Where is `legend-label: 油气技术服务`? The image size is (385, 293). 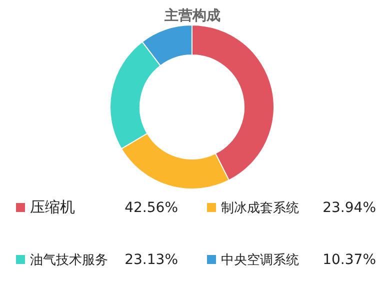 legend-label: 油气技术服务 is located at coordinates (69, 260).